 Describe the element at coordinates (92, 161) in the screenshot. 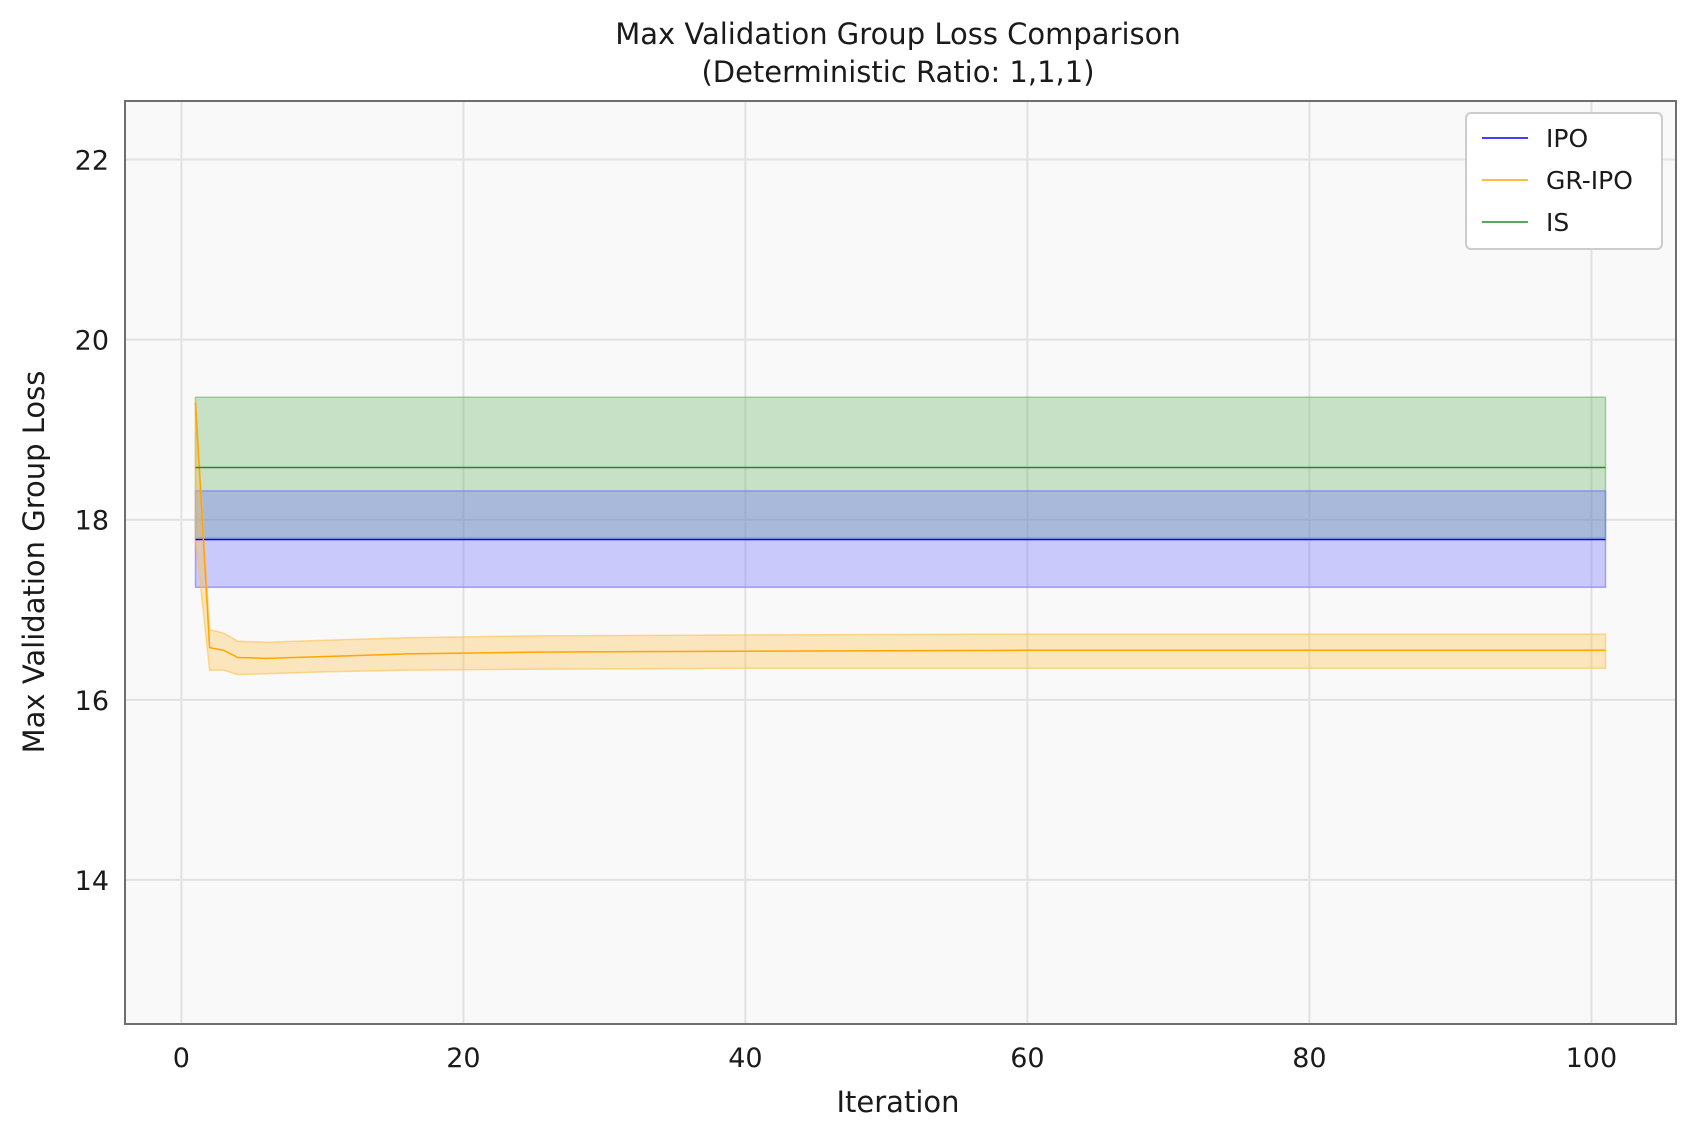

I see `y-tick-label: 22` at that location.